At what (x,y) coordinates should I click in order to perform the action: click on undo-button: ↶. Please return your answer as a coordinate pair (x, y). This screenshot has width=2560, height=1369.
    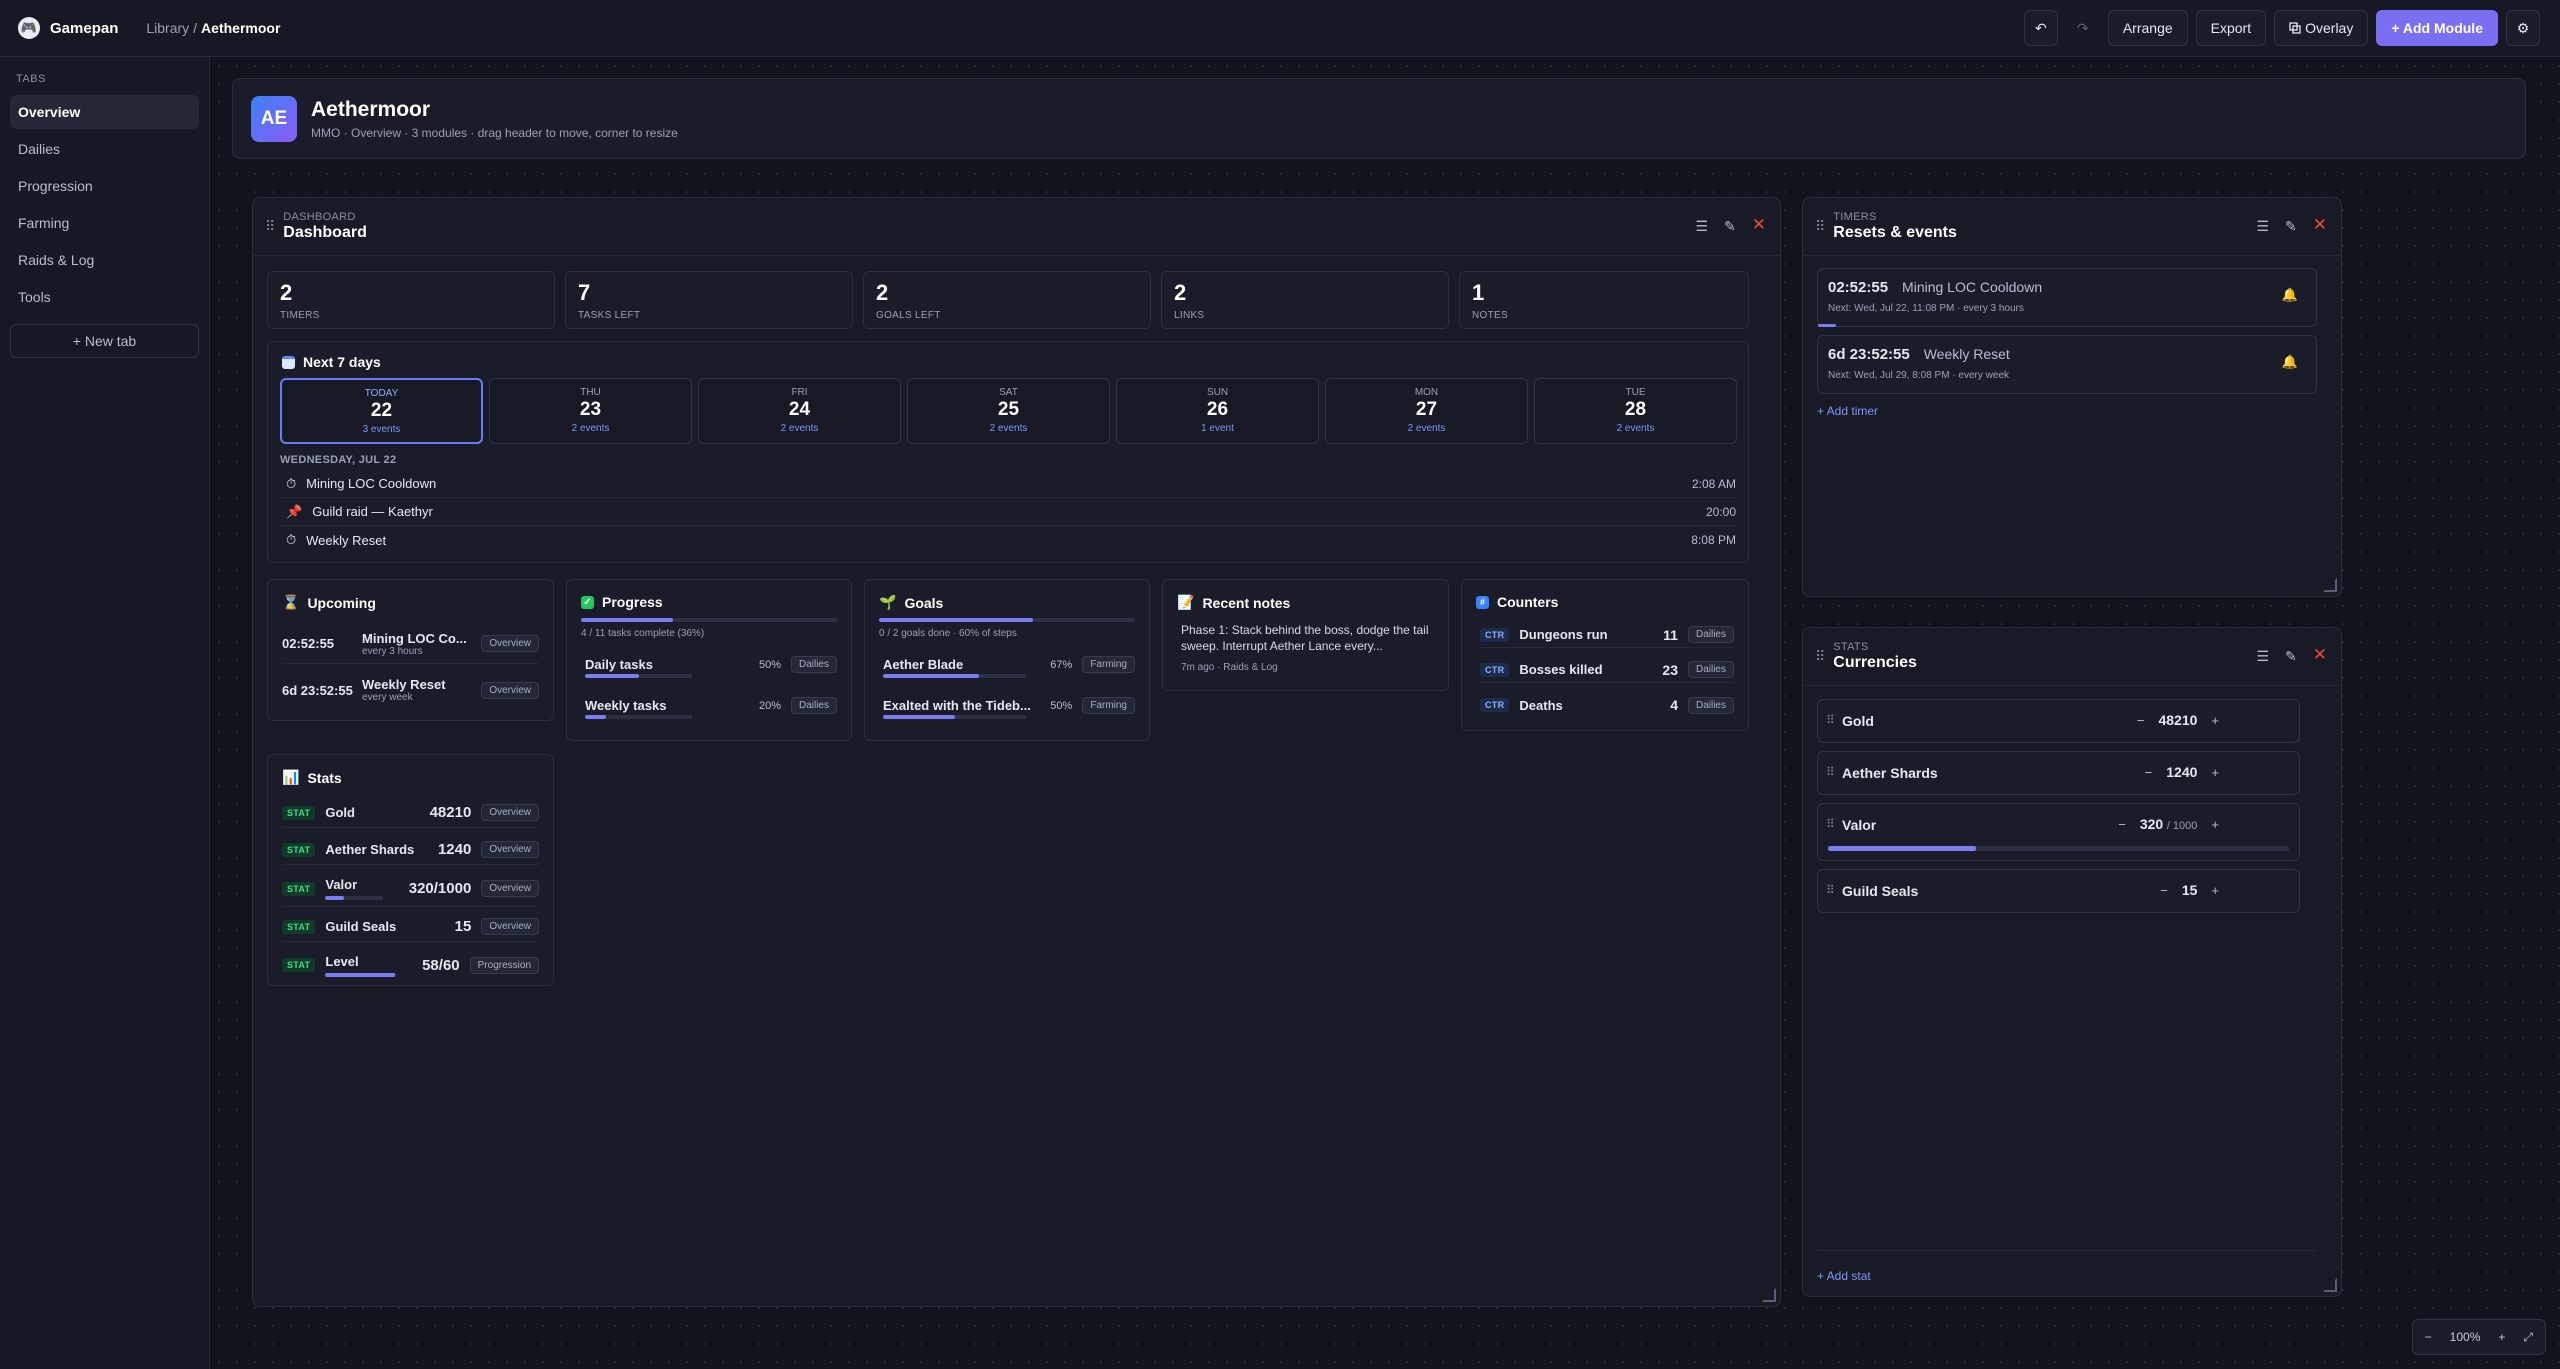
    Looking at the image, I should click on (2040, 28).